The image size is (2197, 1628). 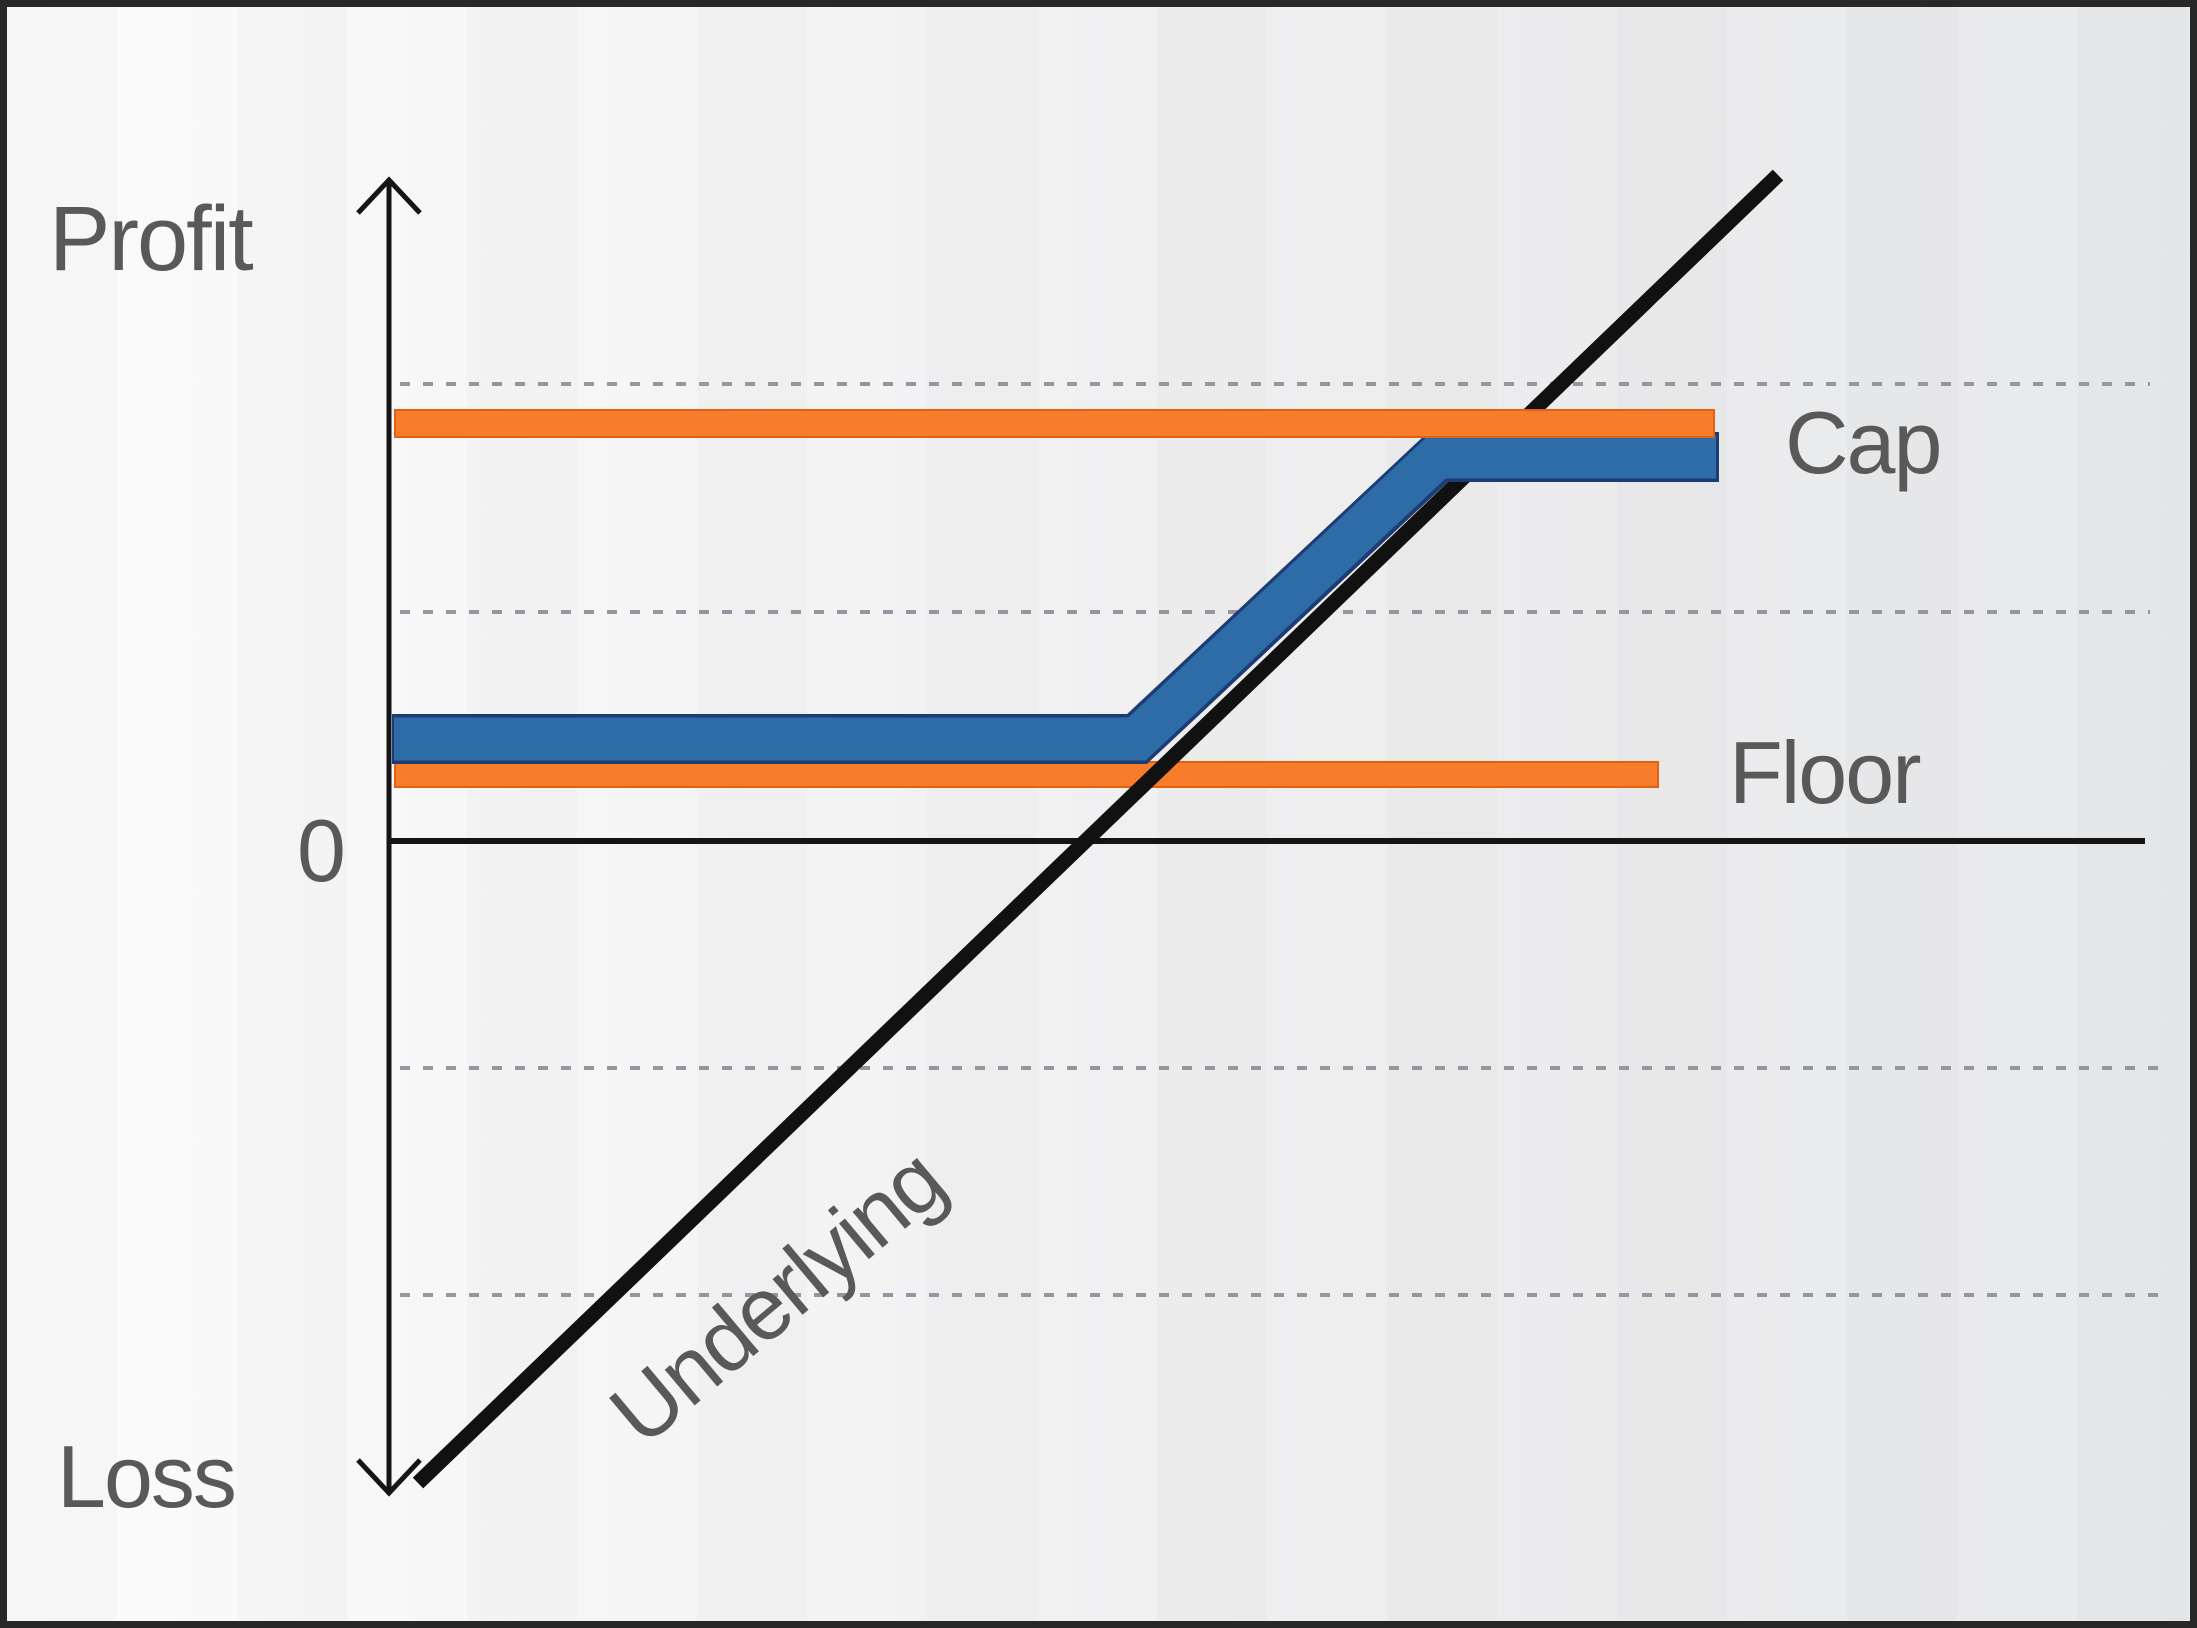 What do you see at coordinates (389, 1477) in the screenshot?
I see `y-axis-arrow-down-icon` at bounding box center [389, 1477].